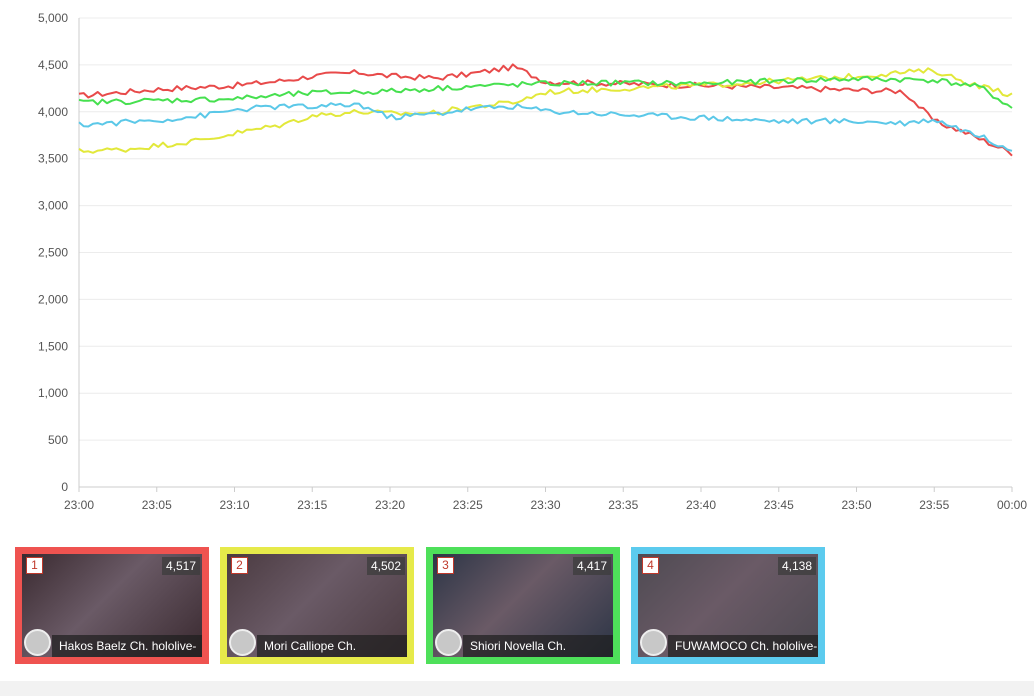 The image size is (1034, 696). I want to click on channel-name: Shiori Novella Ch., so click(538, 646).